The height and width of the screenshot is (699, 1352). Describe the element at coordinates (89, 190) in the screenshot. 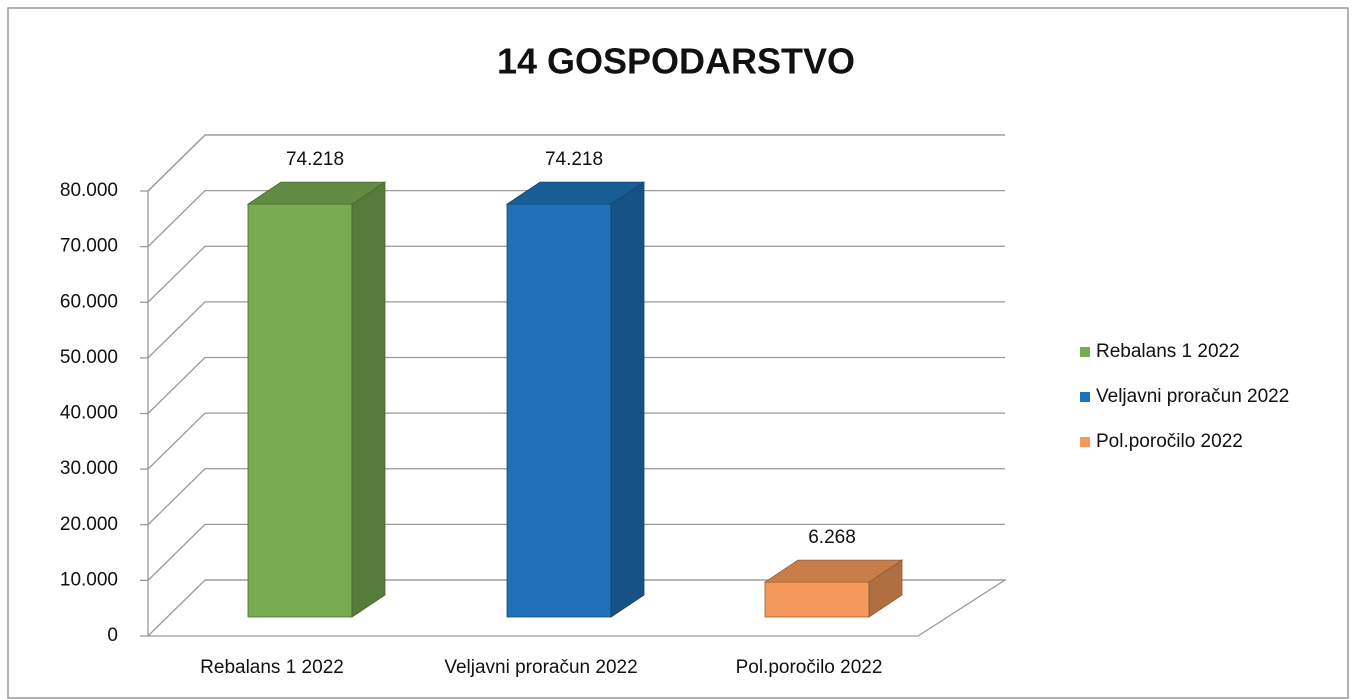

I see `y-tick-label: 80.000` at that location.